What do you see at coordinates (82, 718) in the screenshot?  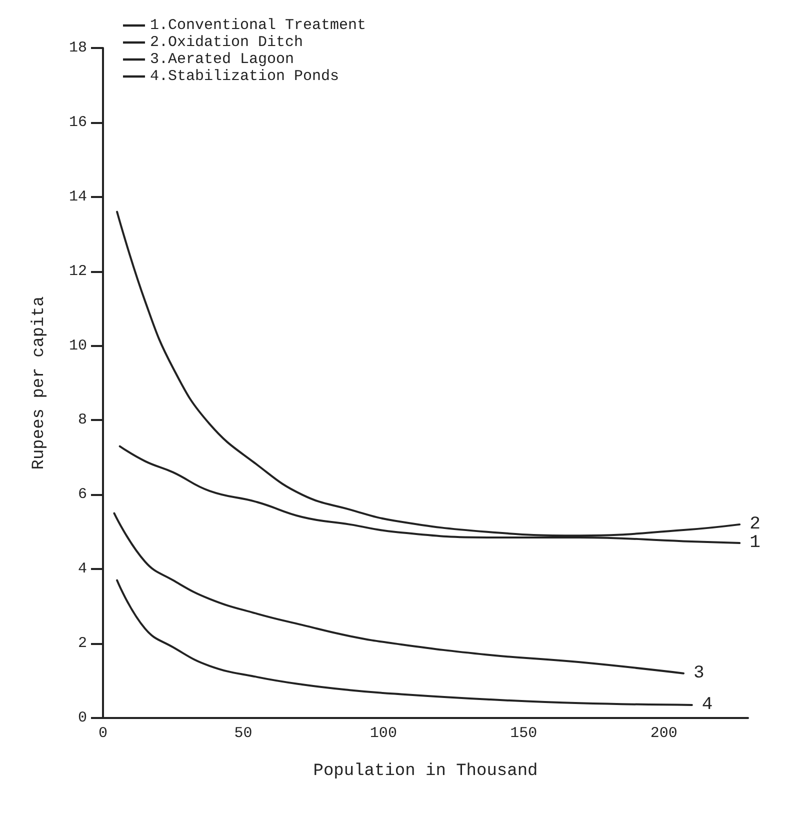 I see `y-tick-label: 0` at bounding box center [82, 718].